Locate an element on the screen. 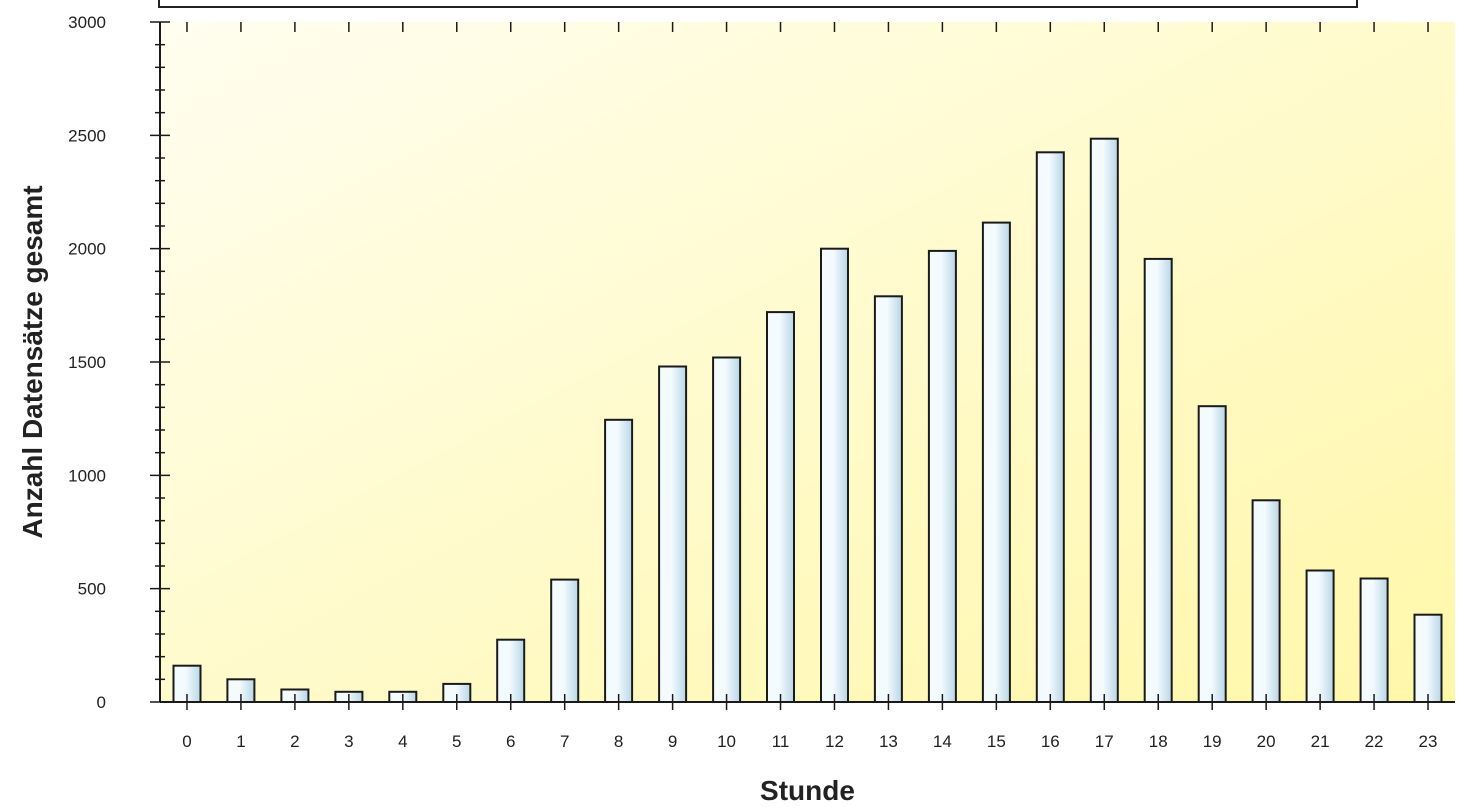 The image size is (1471, 807). x-tick-label: 1 is located at coordinates (240, 741).